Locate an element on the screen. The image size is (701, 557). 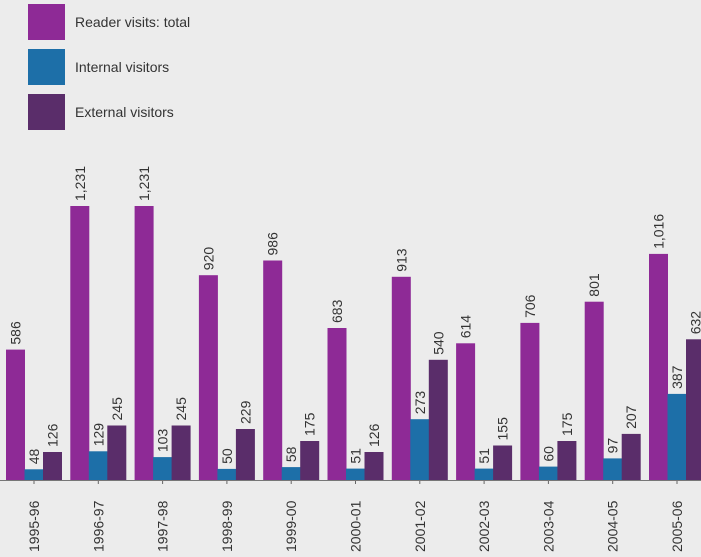
value-label-reader-visits-total-1999-00: 986 is located at coordinates (273, 244).